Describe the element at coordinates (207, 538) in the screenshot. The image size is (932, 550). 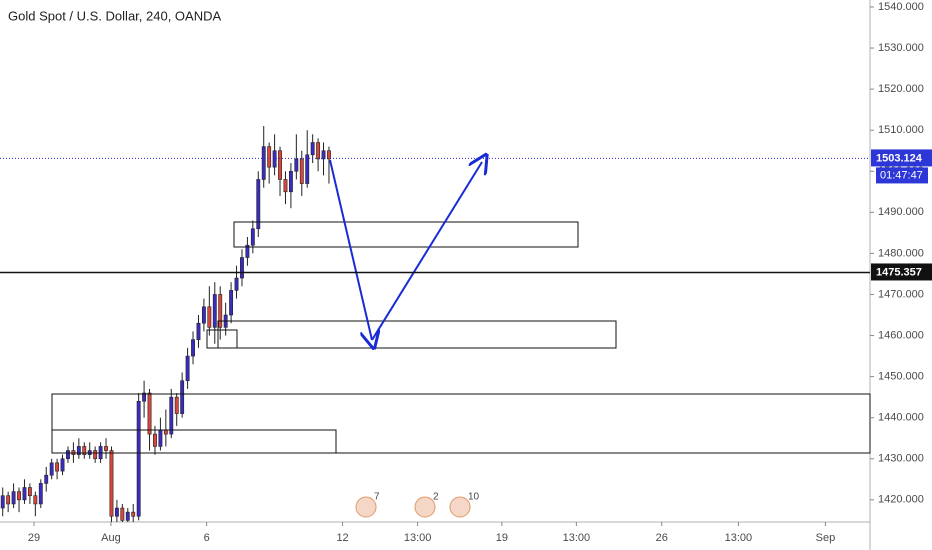
I see `x-tick-label: 6` at that location.